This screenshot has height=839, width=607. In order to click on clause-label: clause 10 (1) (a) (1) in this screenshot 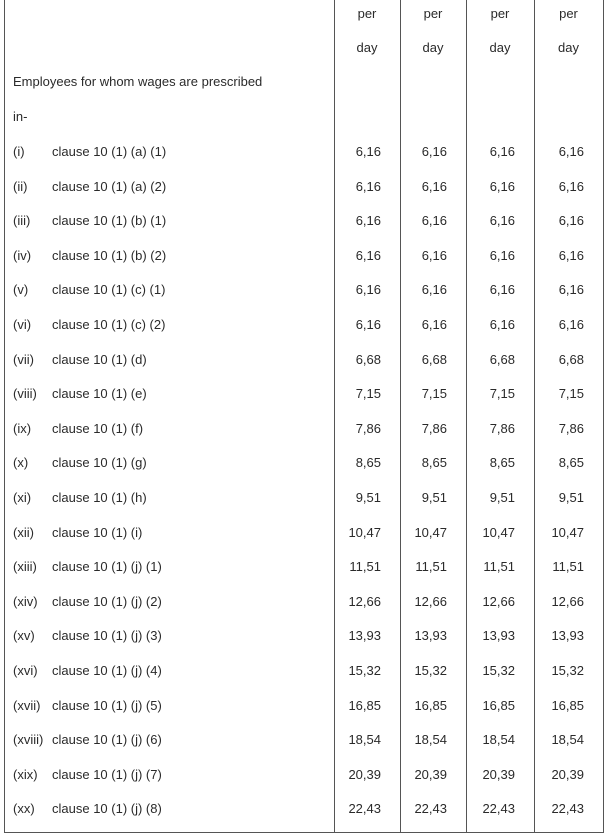, I will do `click(109, 151)`.